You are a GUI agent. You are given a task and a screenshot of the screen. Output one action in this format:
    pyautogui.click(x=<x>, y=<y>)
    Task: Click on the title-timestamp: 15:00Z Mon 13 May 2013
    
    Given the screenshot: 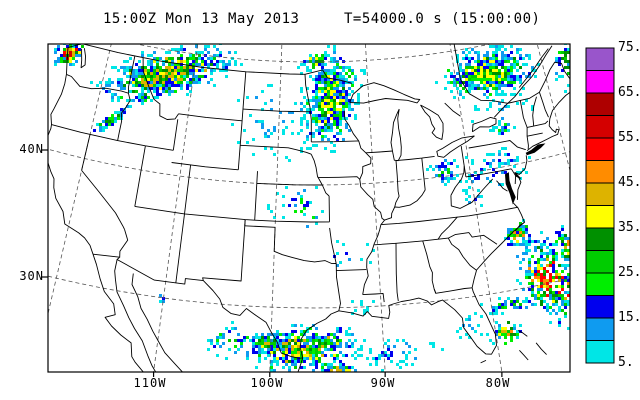 What is the action you would take?
    pyautogui.click(x=201, y=19)
    